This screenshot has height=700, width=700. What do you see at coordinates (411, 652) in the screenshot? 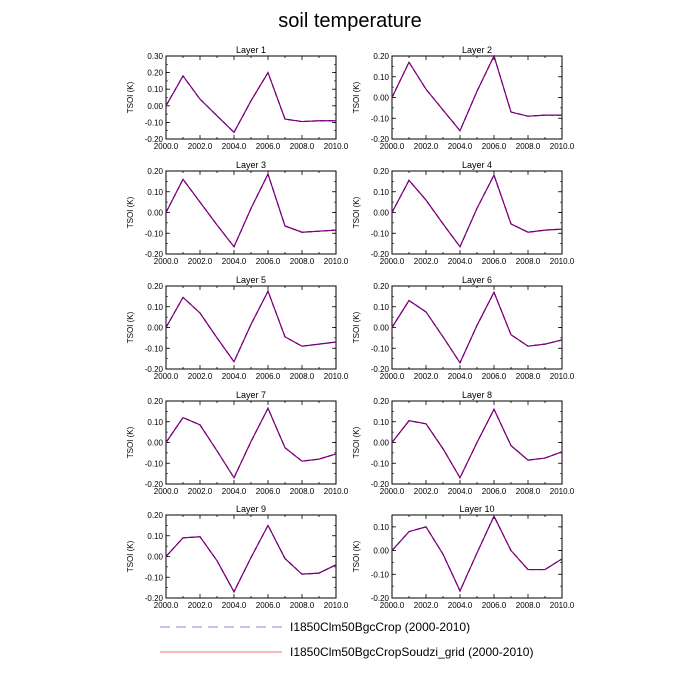
I see `legend-label-2: I1850Clm50BgcCropSoudzi_grid (2000-2010)` at bounding box center [411, 652].